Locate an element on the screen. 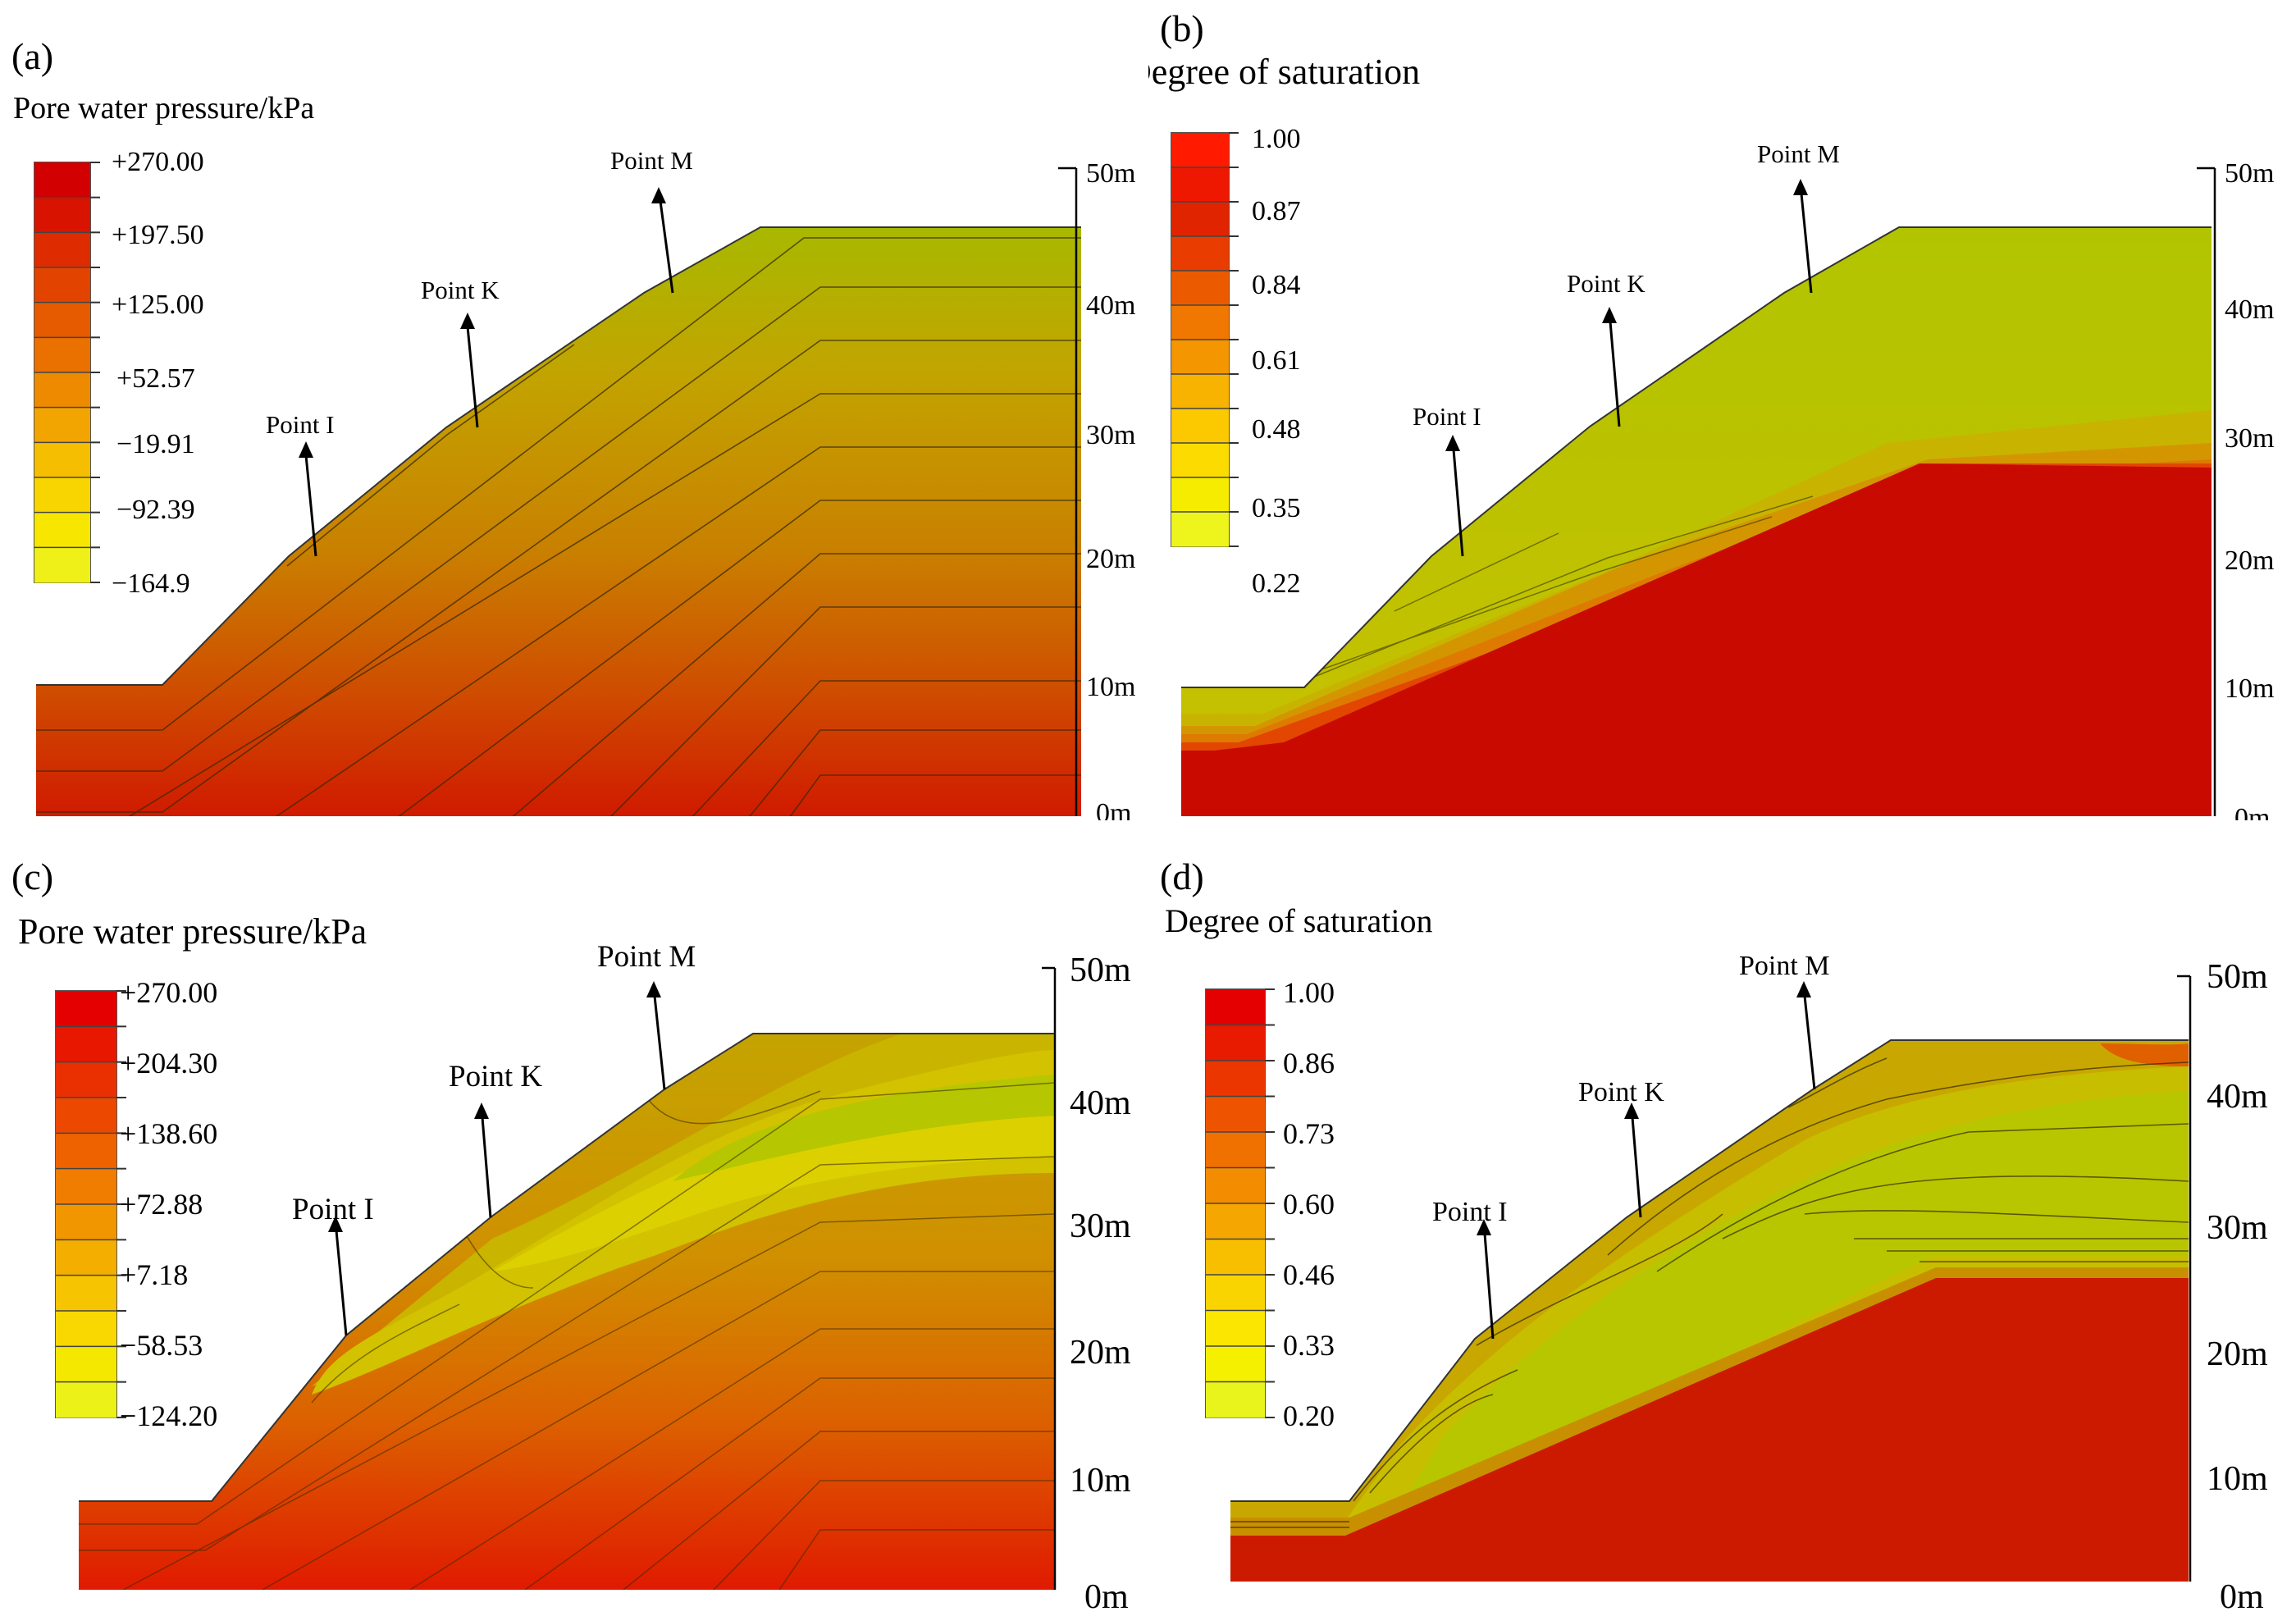 The image size is (2296, 1616). panel-label: (b) is located at coordinates (1182, 28).